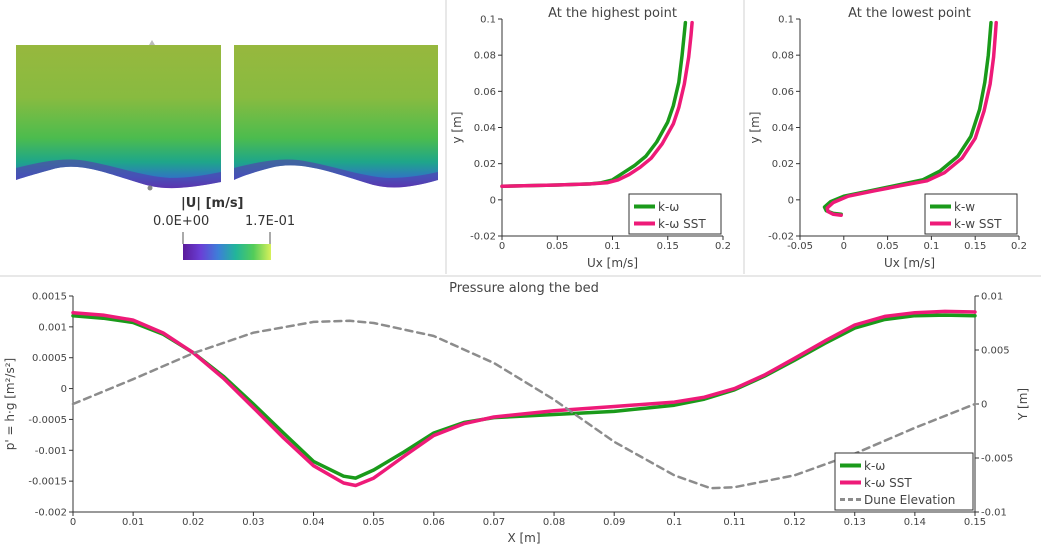  Describe the element at coordinates (997, 459) in the screenshot. I see `y-right-tick-label: -0.005` at that location.